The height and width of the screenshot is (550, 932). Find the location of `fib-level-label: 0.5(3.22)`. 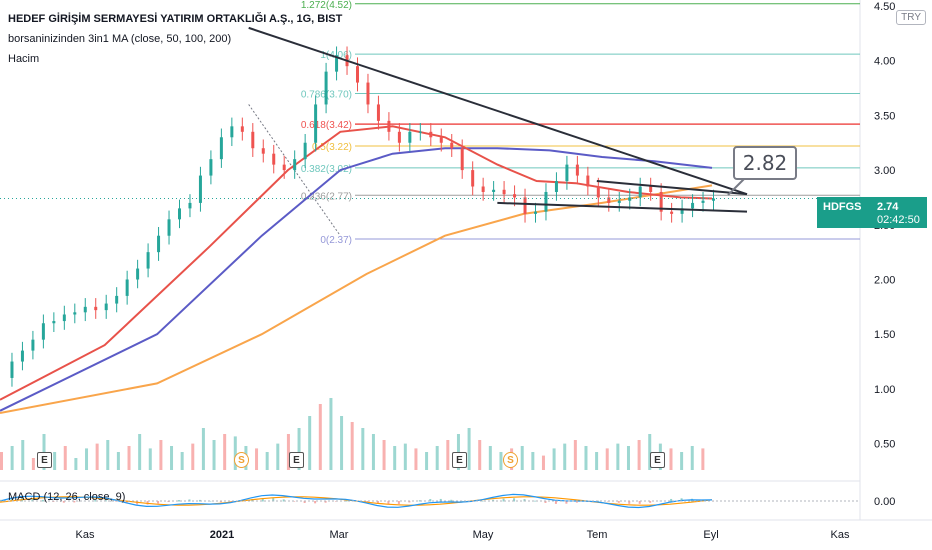

fib-level-label: 0.5(3.22) is located at coordinates (332, 147).